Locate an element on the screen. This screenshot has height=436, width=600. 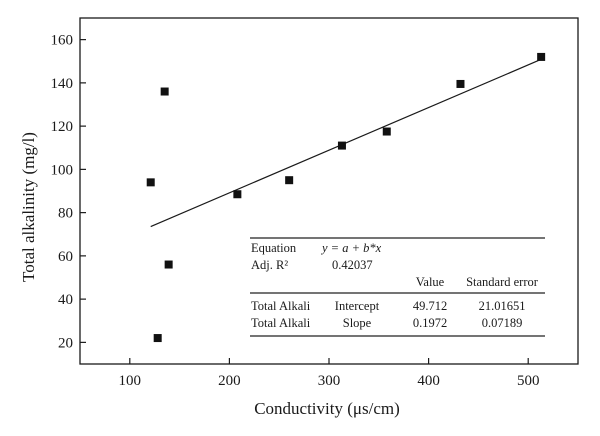
row-2-param: Slope is located at coordinates (357, 323).